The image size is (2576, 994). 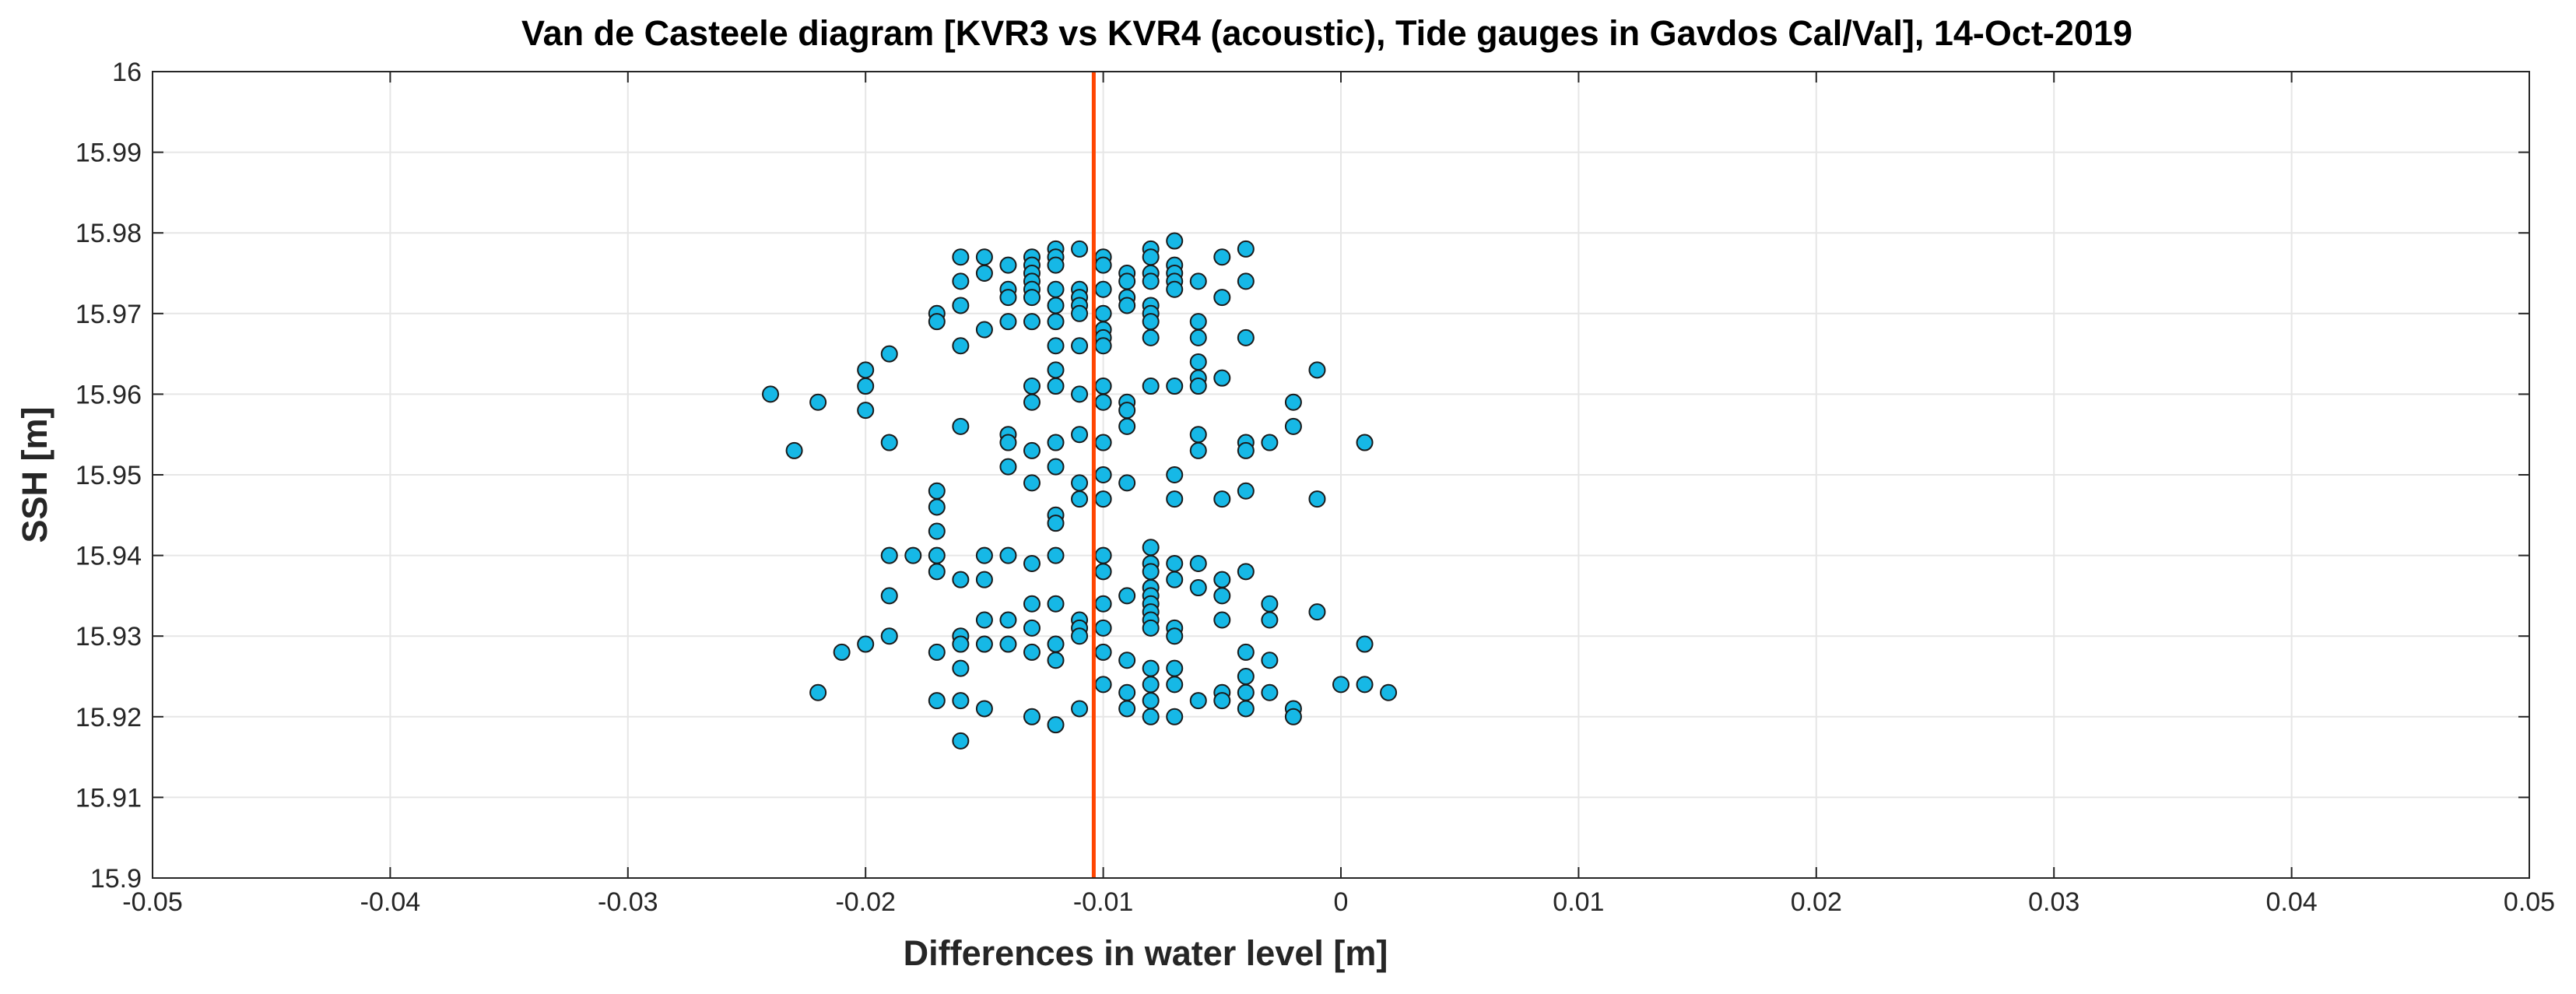 I want to click on y-tick-label: 15.98, so click(x=109, y=233).